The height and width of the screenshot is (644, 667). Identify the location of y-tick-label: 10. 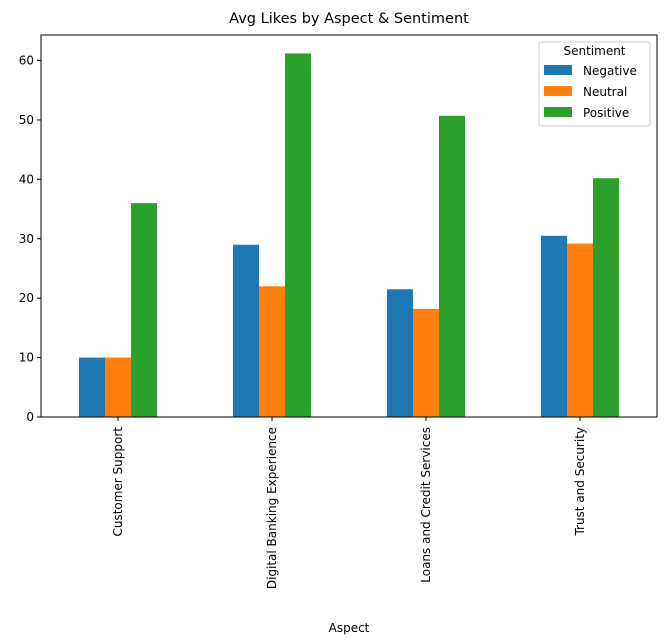
(26, 358).